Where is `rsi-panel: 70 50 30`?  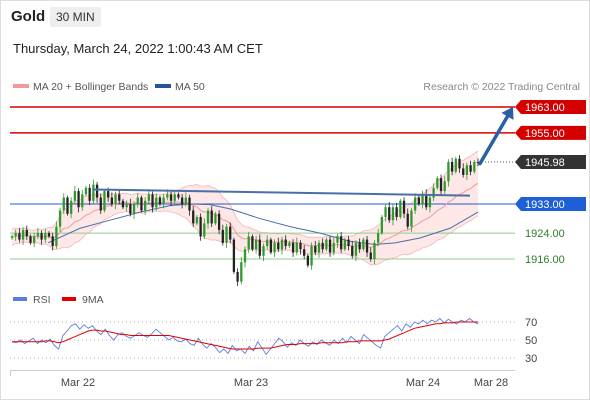
rsi-panel: 70 50 30 is located at coordinates (273, 341).